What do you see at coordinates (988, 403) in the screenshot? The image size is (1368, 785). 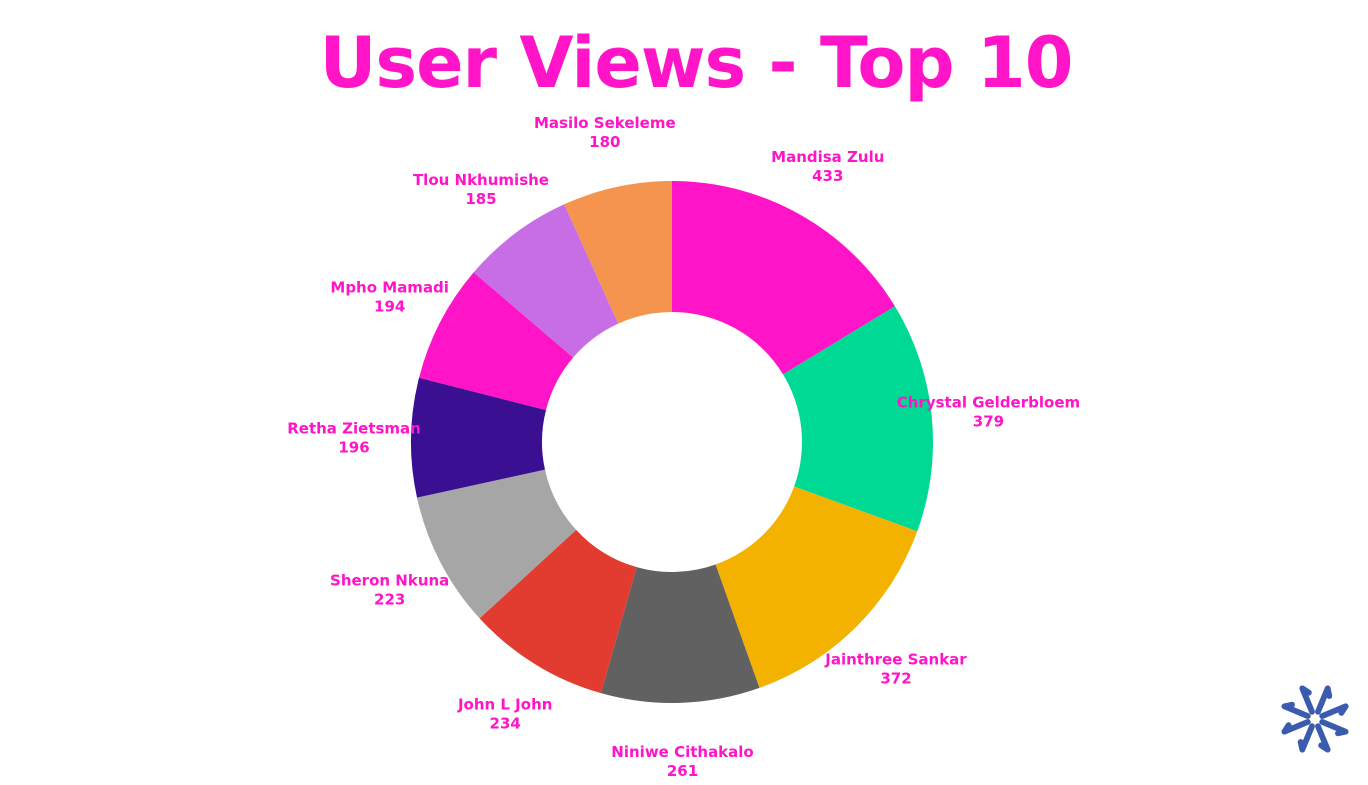 I see `slice-label-name: Chrystal Gelderbloem` at bounding box center [988, 403].